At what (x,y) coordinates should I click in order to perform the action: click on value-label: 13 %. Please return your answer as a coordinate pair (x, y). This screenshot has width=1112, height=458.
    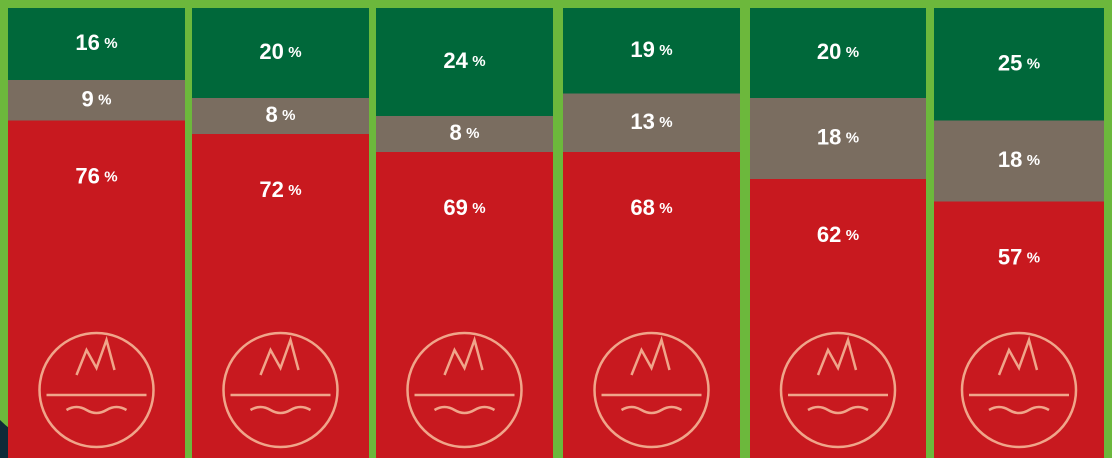
    Looking at the image, I should click on (651, 121).